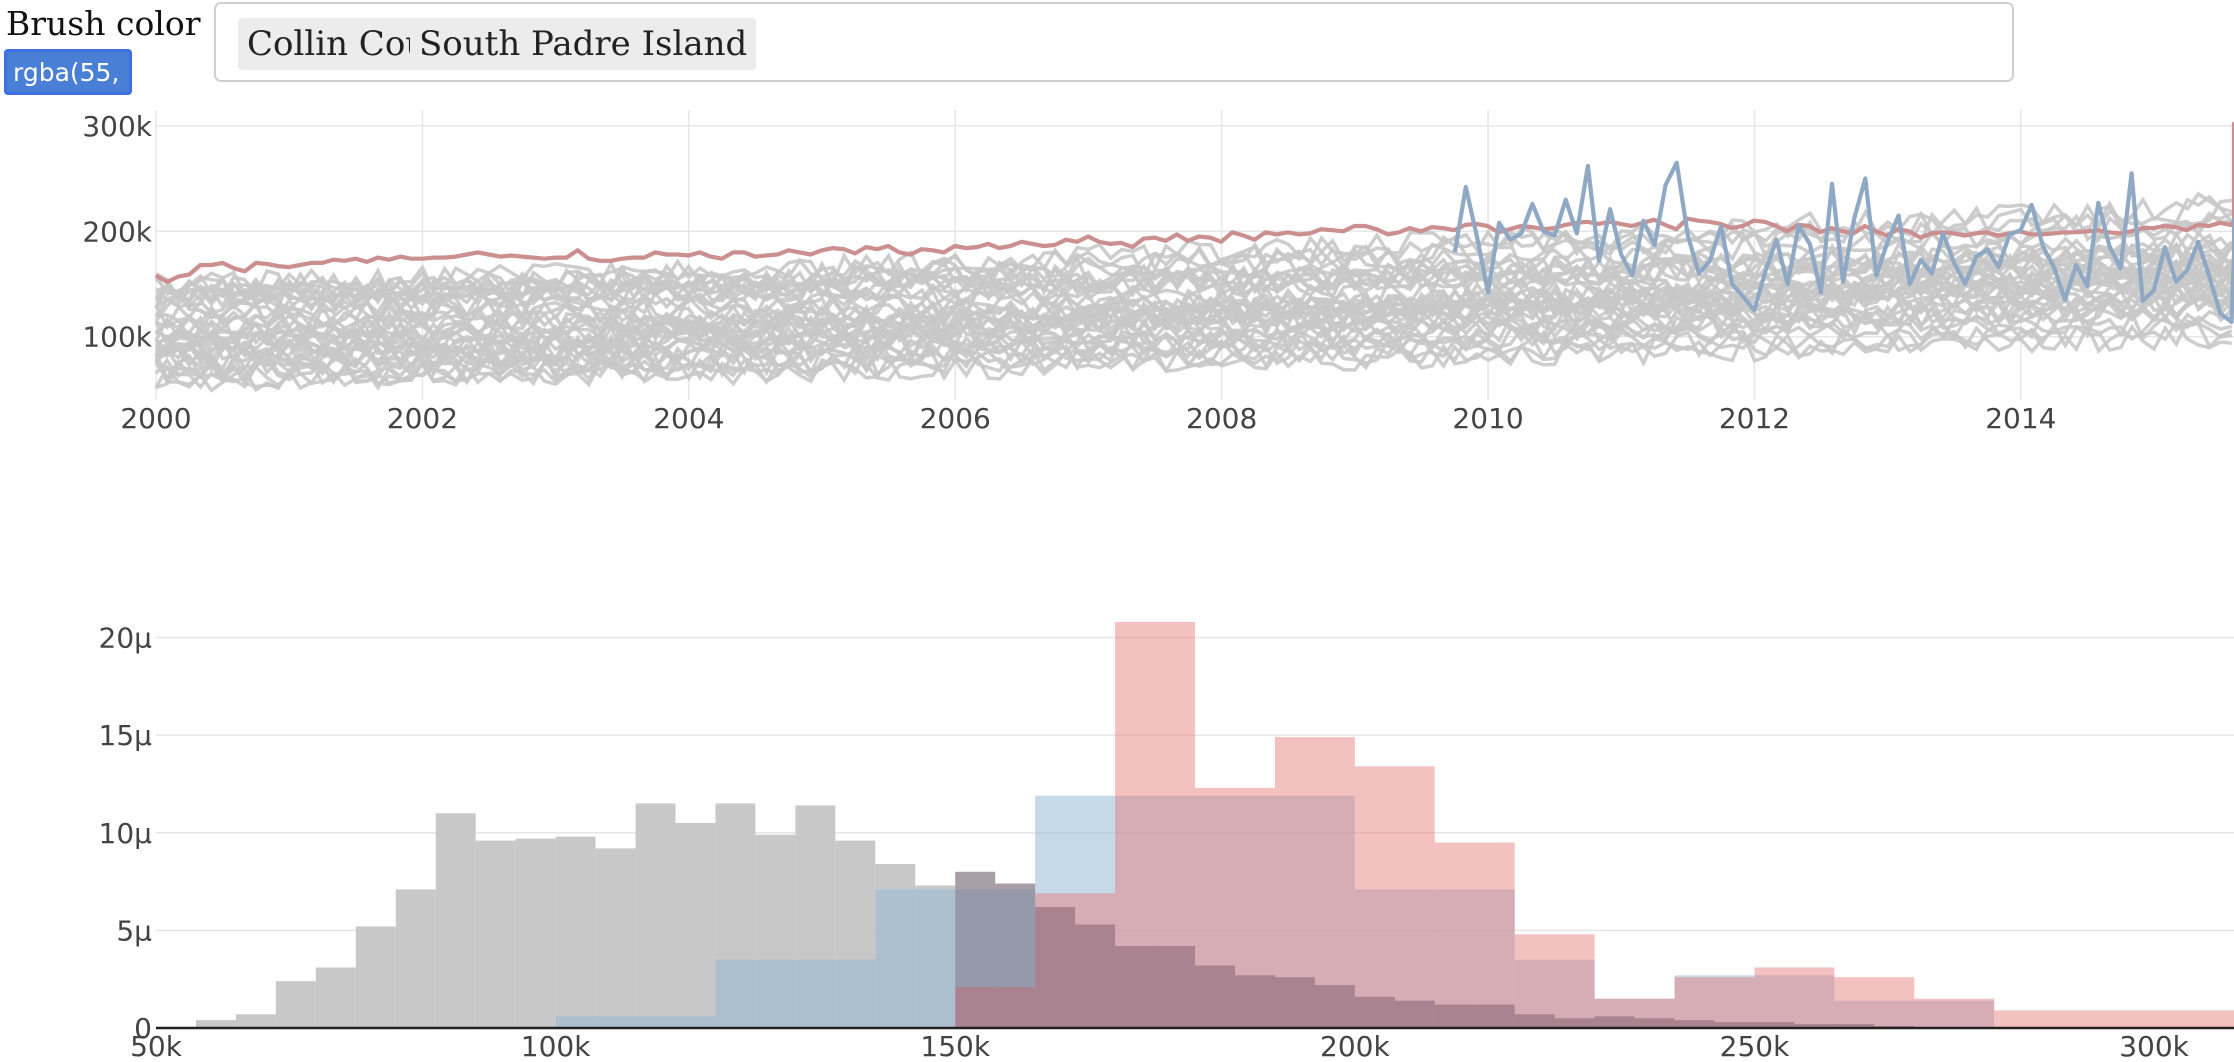 The height and width of the screenshot is (1062, 2234). I want to click on city-selector: Collin County South Padre Island, so click(1114, 42).